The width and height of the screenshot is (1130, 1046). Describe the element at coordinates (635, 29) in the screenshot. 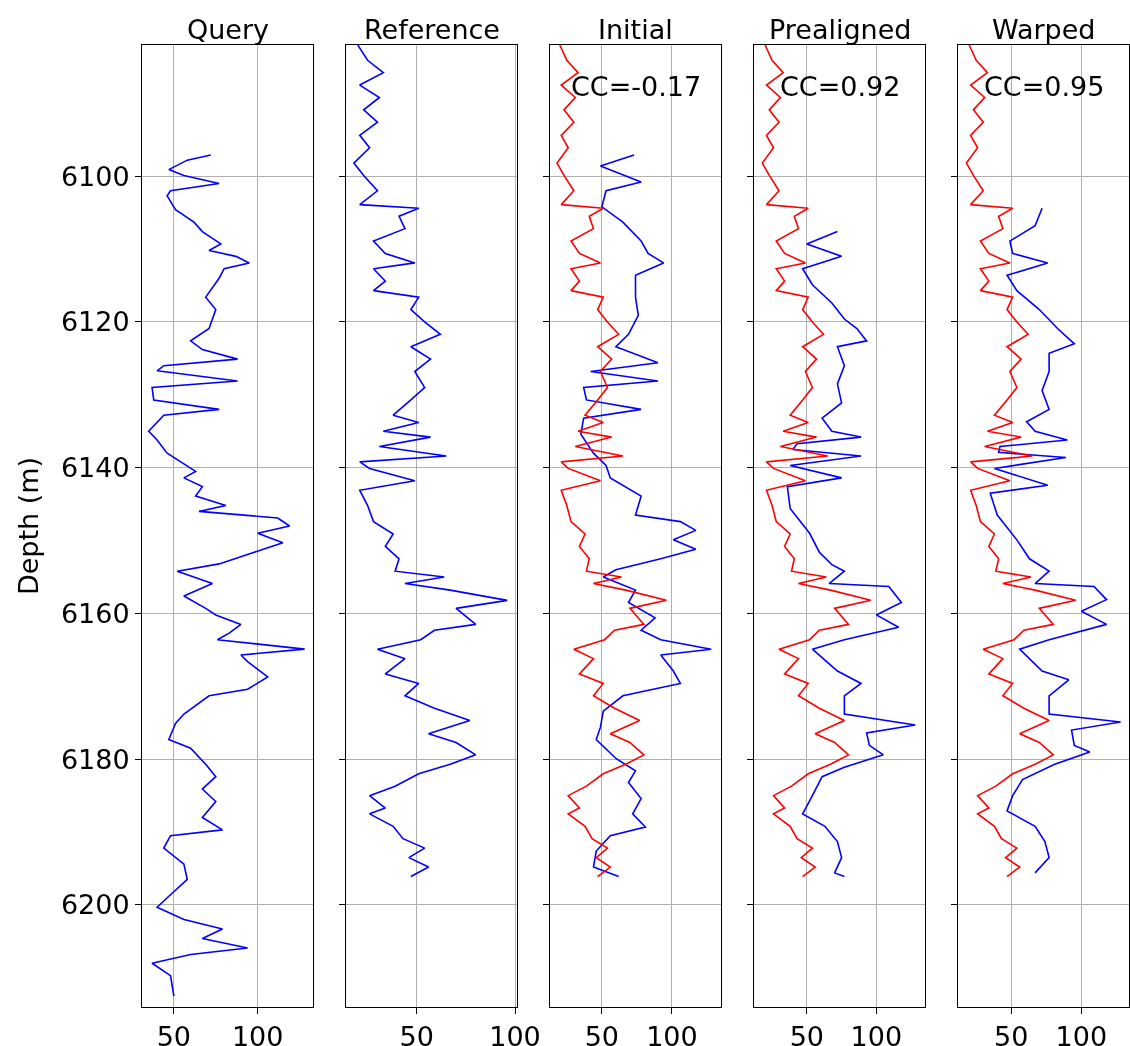

I see `chart-title: Initial` at that location.